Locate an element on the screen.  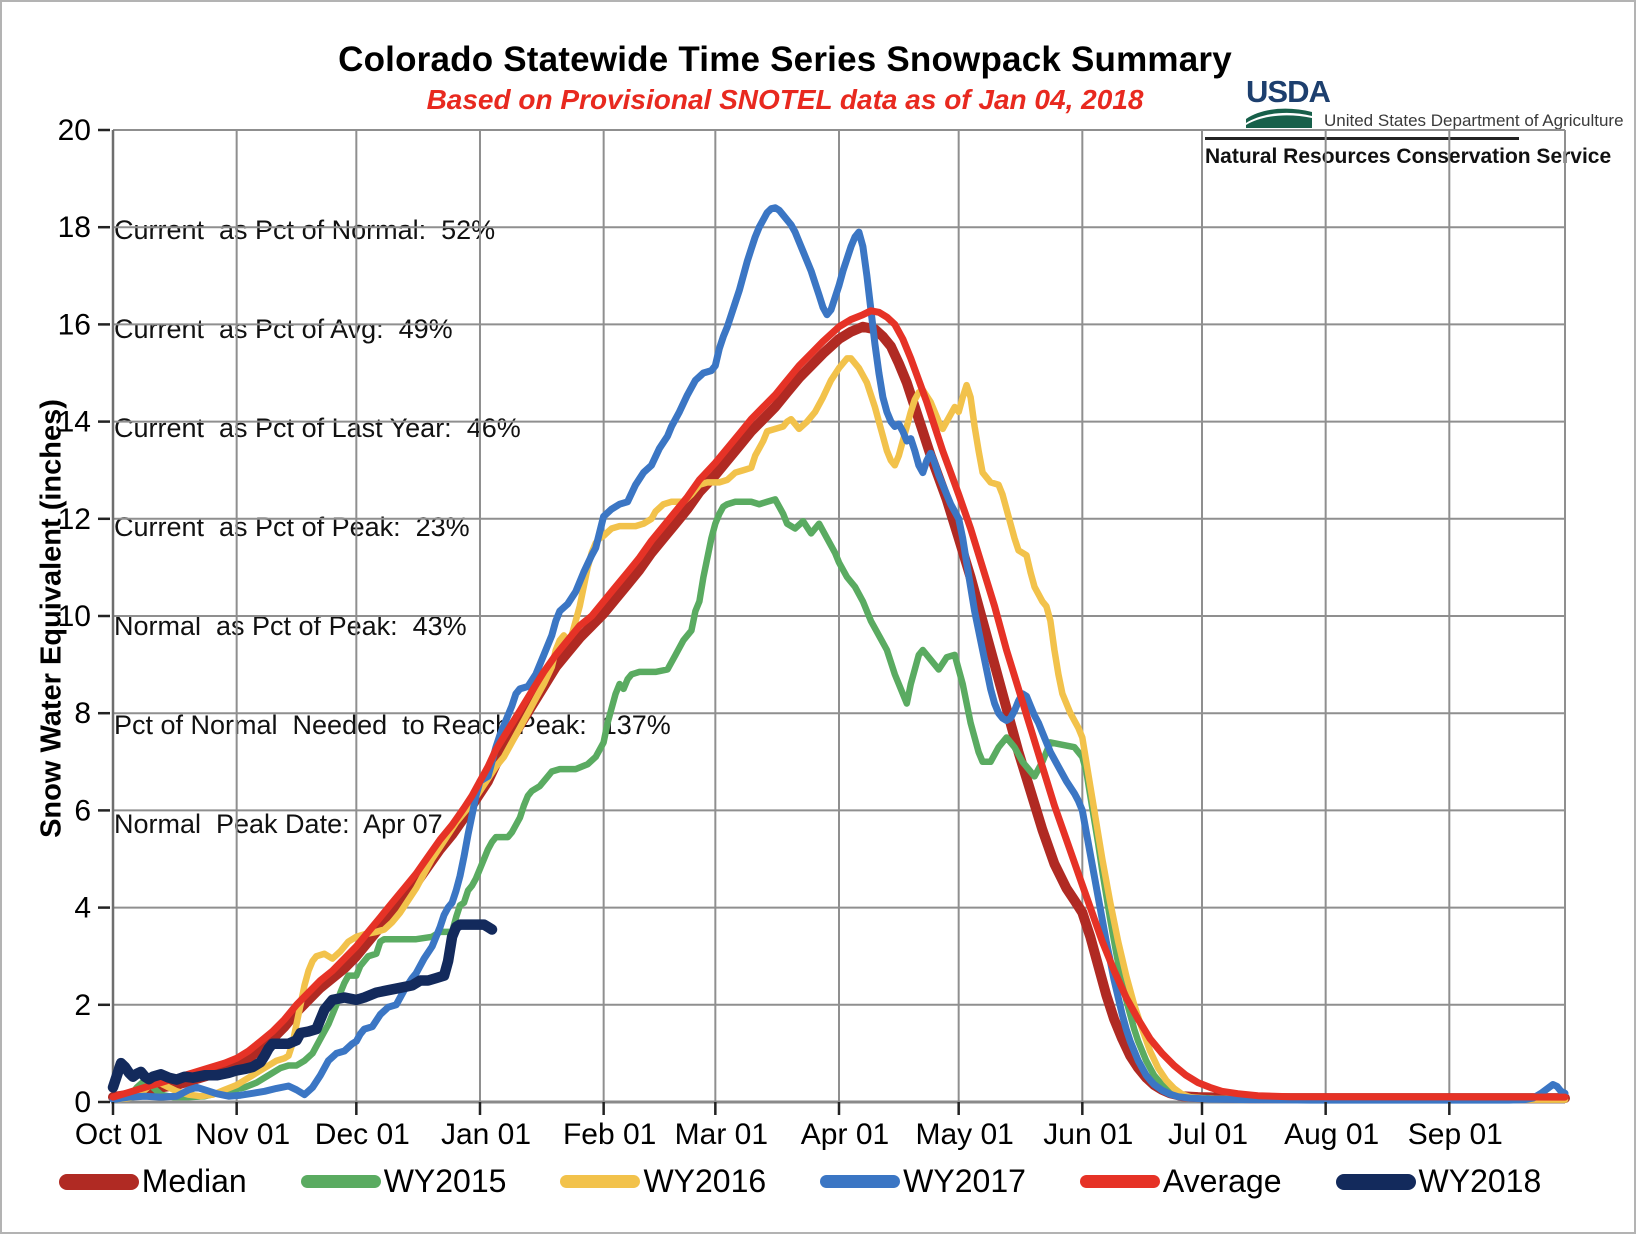
legend-item-average: Average is located at coordinates (1180, 1181).